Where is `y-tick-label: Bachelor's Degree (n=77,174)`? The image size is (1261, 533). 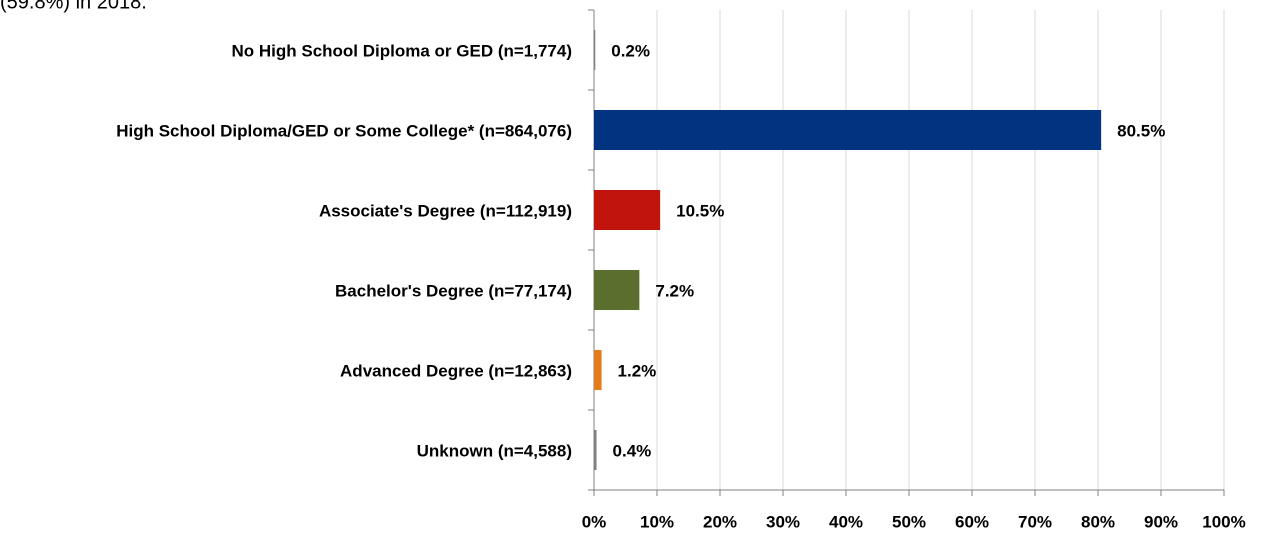
y-tick-label: Bachelor's Degree (n=77,174) is located at coordinates (453, 290).